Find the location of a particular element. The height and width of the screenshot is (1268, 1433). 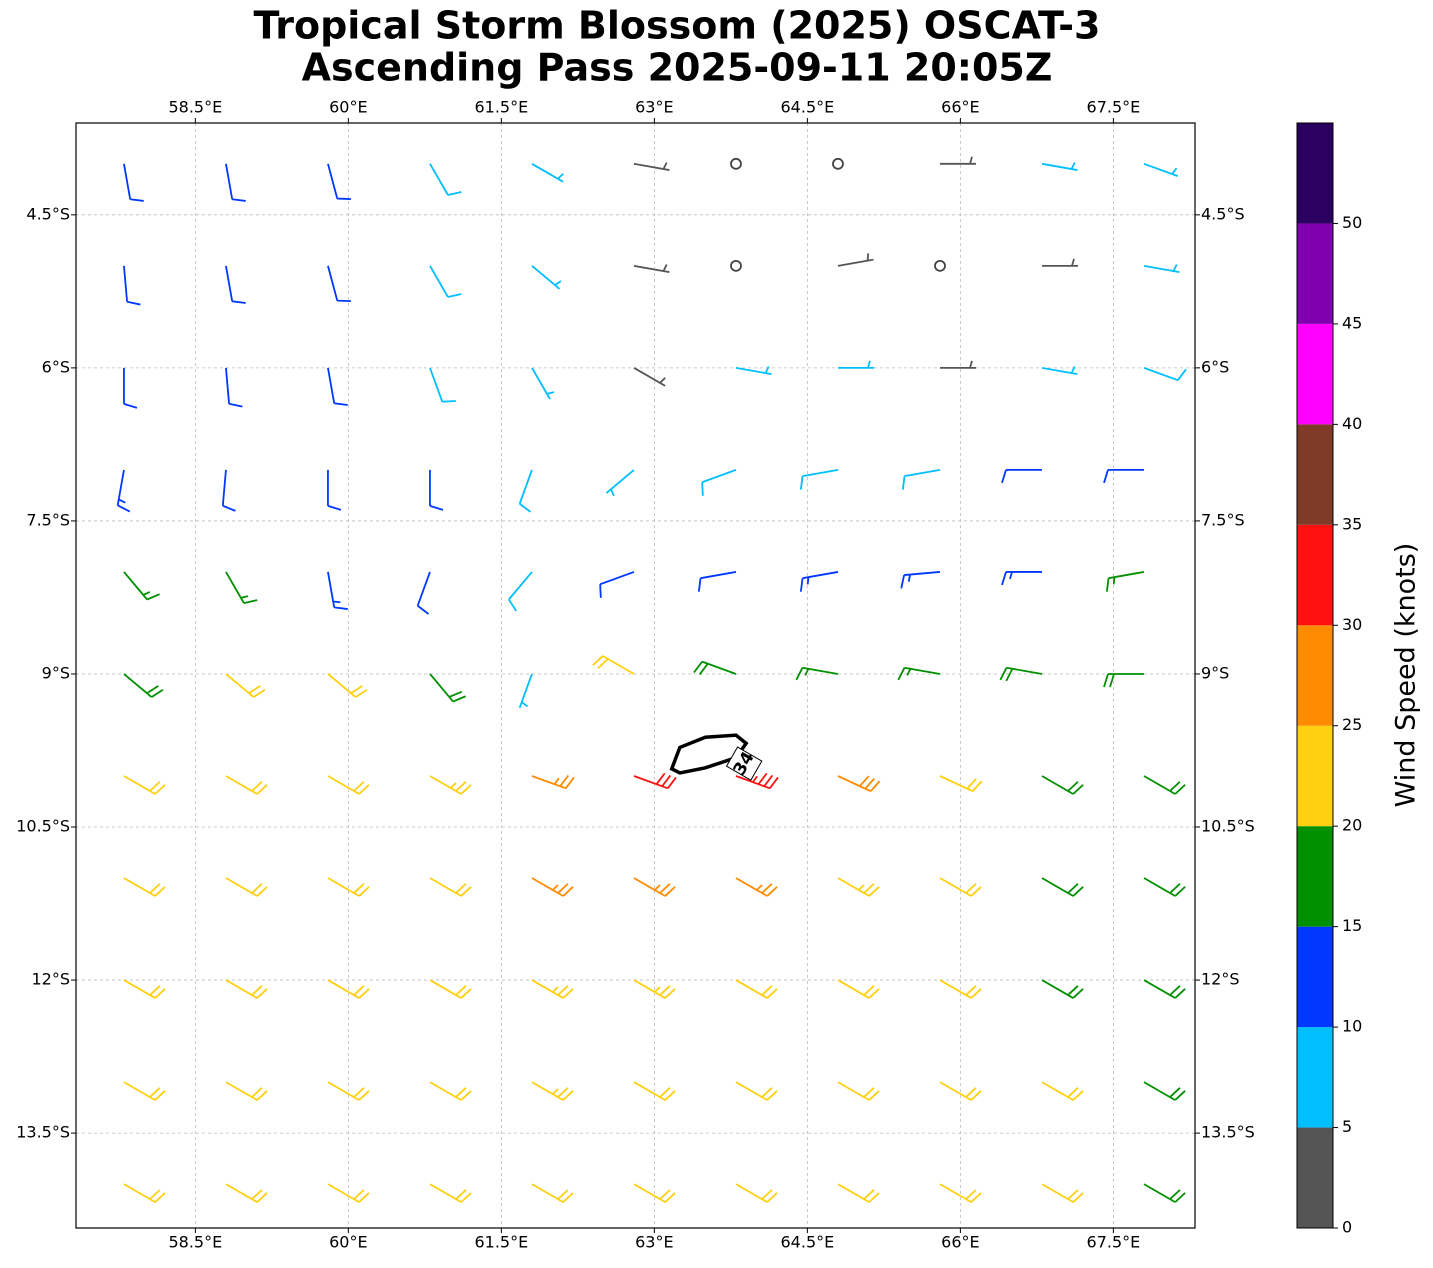

y-tick-label: 9°S is located at coordinates (1215, 672).